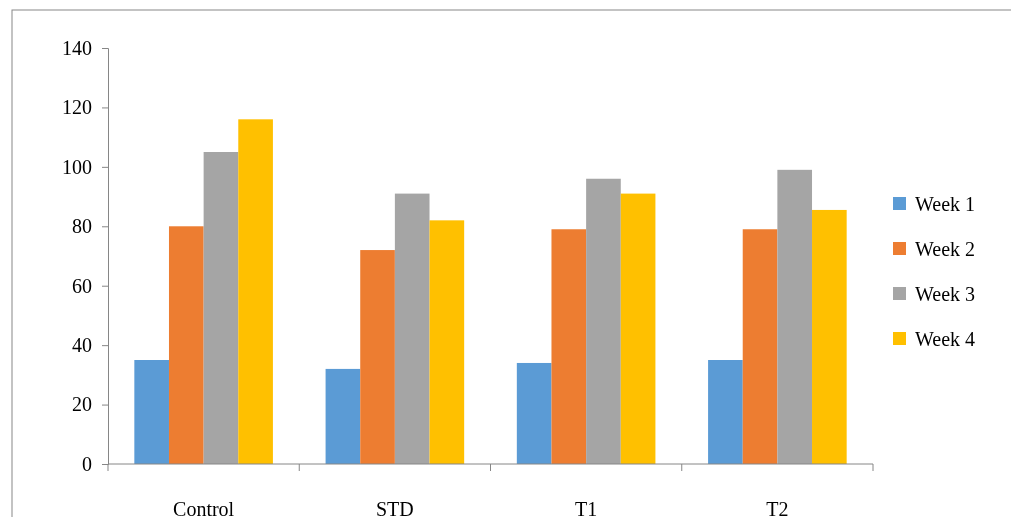 This screenshot has height=517, width=1011. I want to click on x-tick-label: T2, so click(777, 507).